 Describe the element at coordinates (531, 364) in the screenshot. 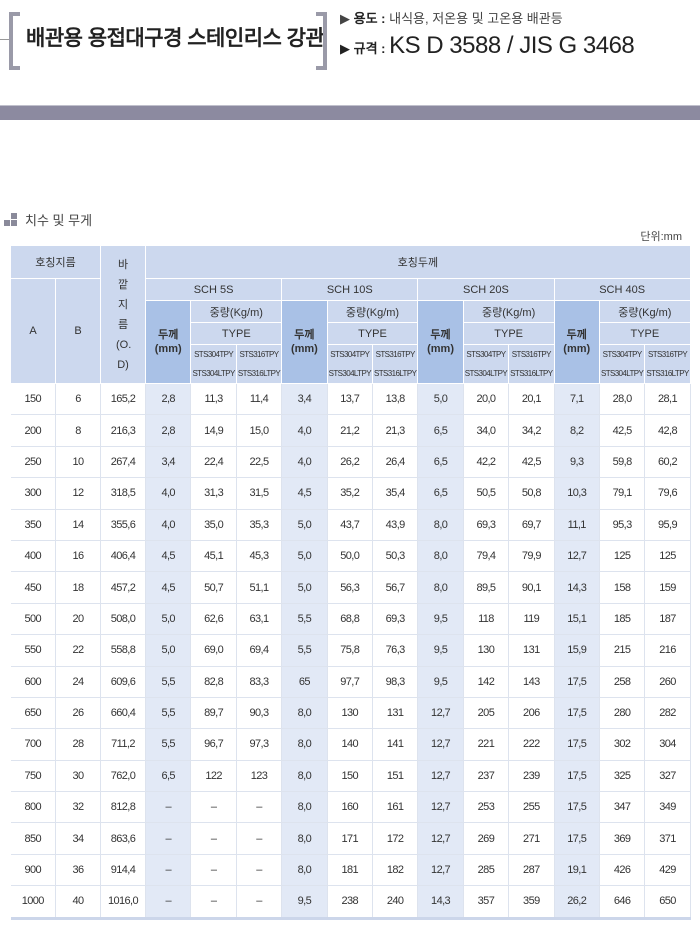

I see `type-316-header: STS316TPY STS316LTPY` at that location.